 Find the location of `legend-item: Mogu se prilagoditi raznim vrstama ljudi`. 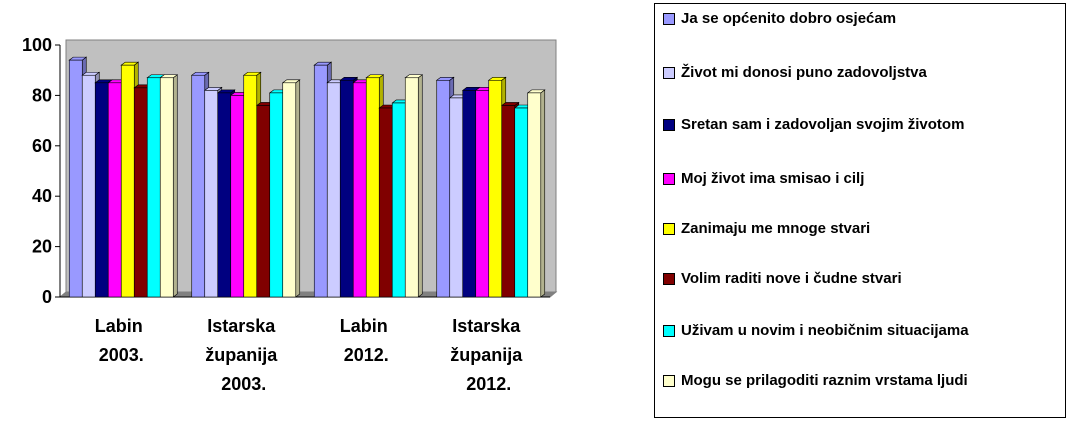

legend-item: Mogu se prilagoditi raznim vrstama ljudi is located at coordinates (857, 380).